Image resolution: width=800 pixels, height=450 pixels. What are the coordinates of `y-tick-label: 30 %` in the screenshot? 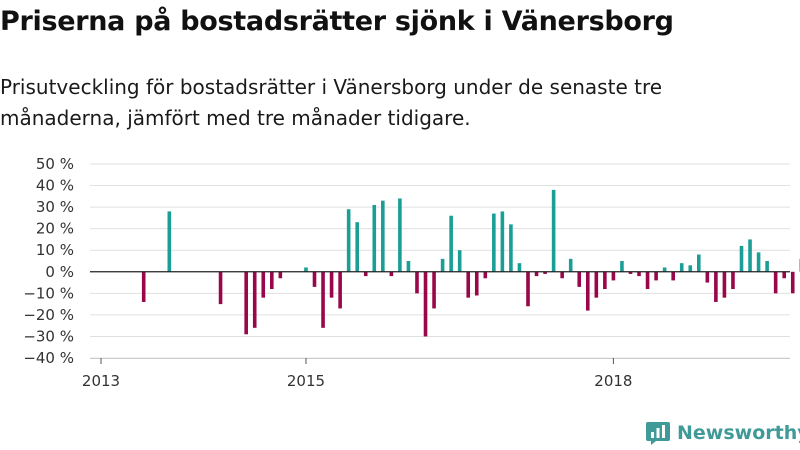 It's located at (55, 207).